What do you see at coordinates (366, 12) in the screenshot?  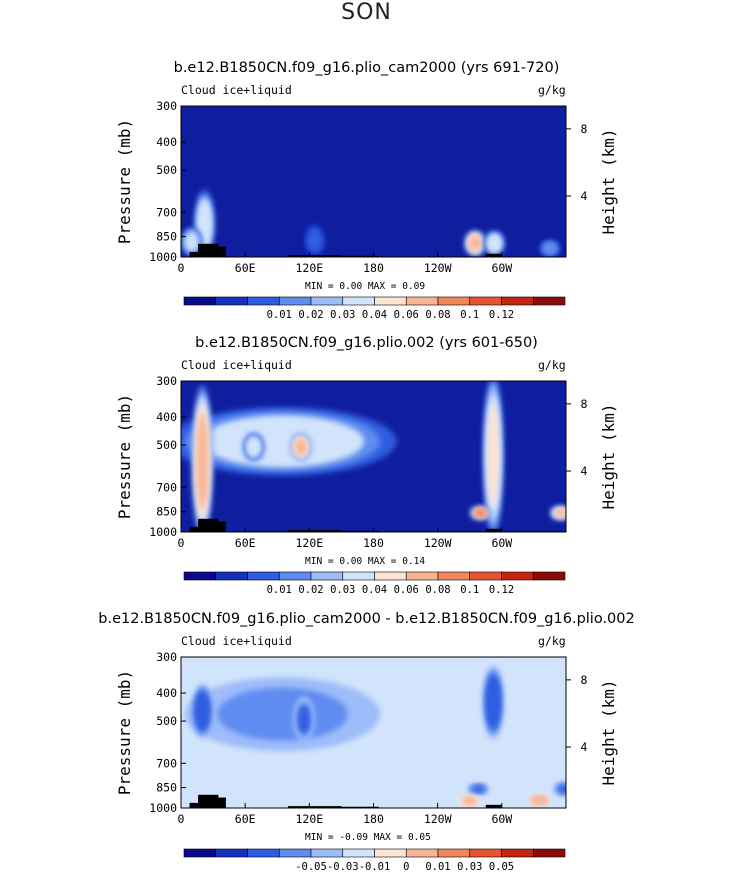 I see `figure-title: SON` at bounding box center [366, 12].